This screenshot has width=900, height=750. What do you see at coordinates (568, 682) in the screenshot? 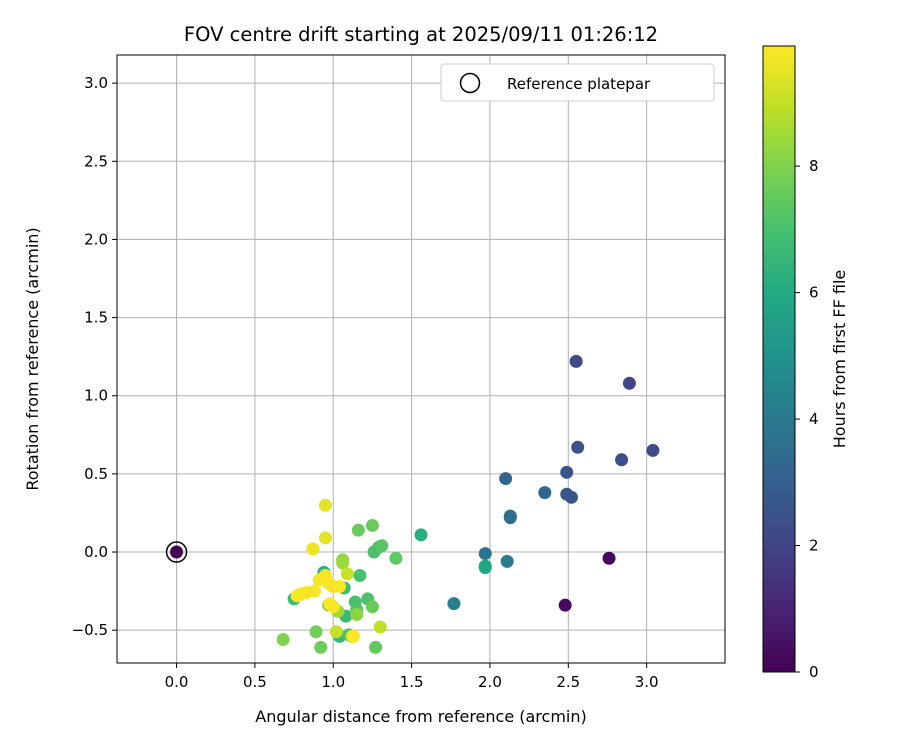
I see `x-tick-label: 2.5` at bounding box center [568, 682].